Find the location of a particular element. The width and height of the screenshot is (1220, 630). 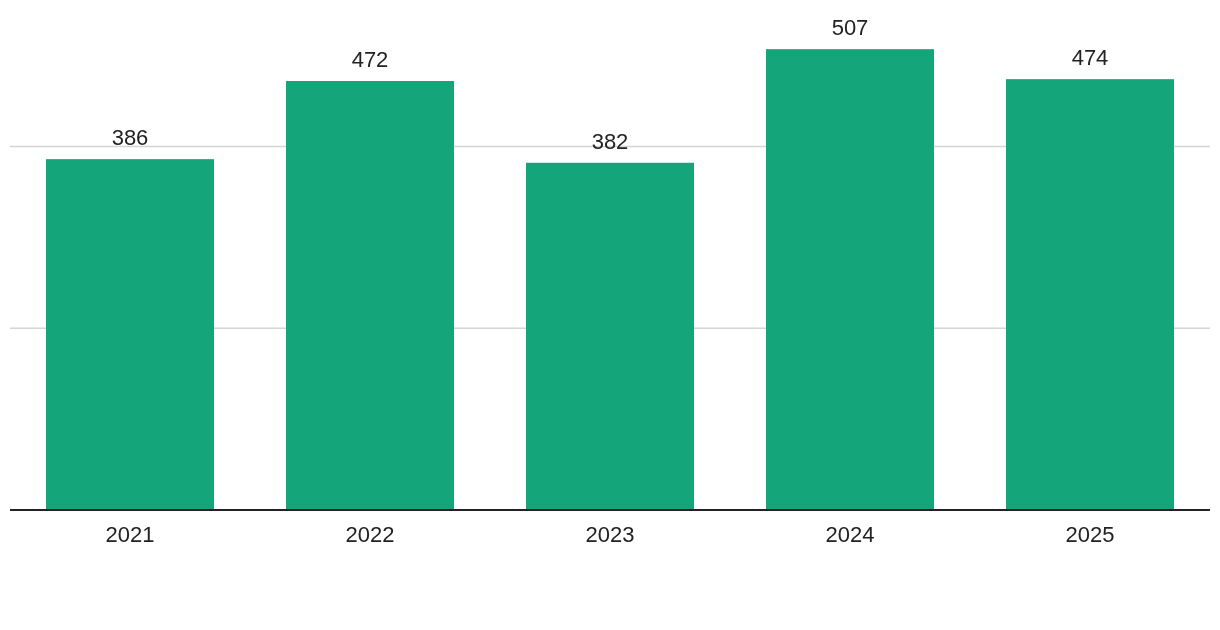

x-tick-label: 2022 is located at coordinates (370, 534).